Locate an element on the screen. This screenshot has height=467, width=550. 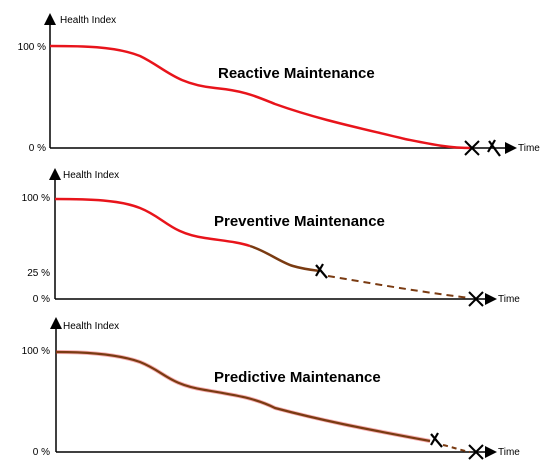
health-curve-degrading is located at coordinates (285, 258).